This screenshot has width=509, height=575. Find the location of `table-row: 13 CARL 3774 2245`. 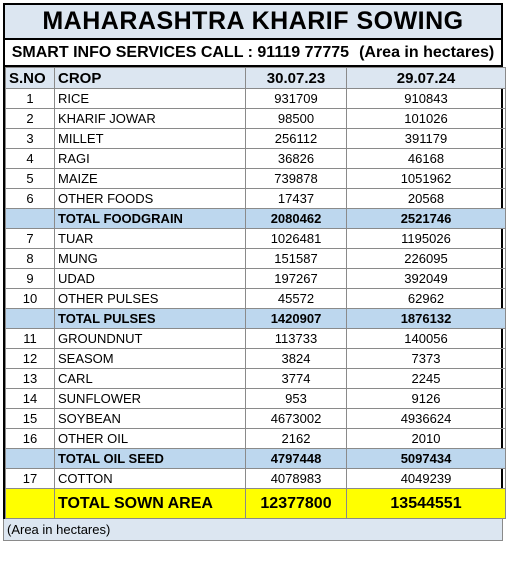

table-row: 13 CARL 3774 2245 is located at coordinates (255, 378).